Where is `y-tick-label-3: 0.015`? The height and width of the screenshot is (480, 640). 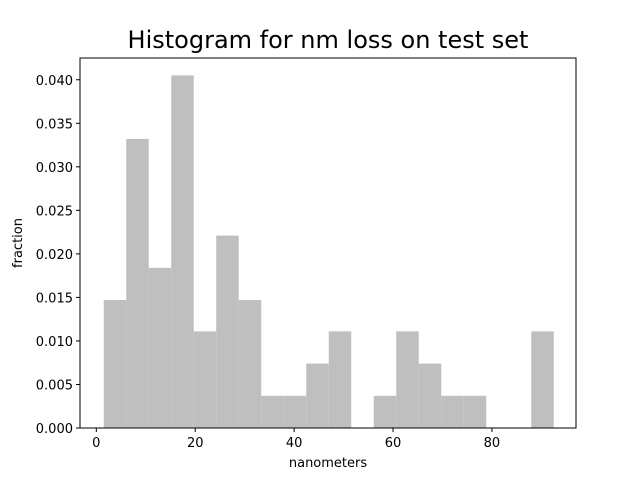 y-tick-label-3: 0.015 is located at coordinates (54, 298).